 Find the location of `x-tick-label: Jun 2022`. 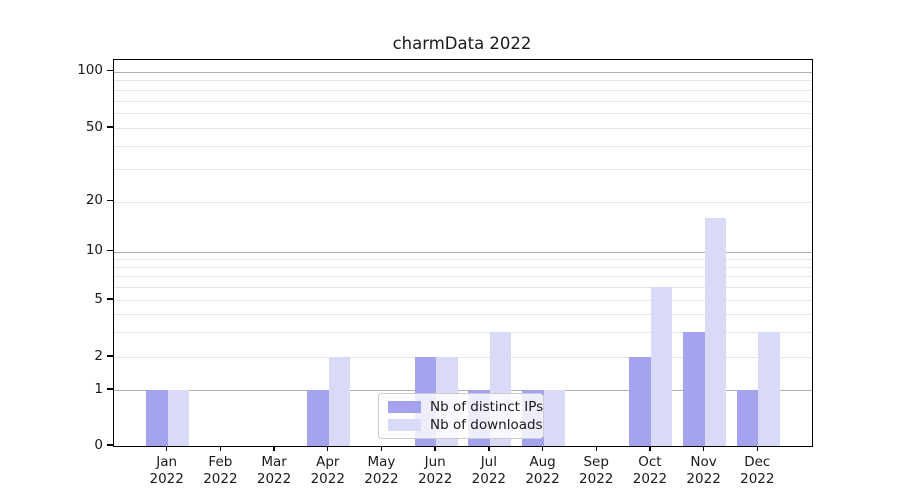

x-tick-label: Jun 2022 is located at coordinates (435, 471).